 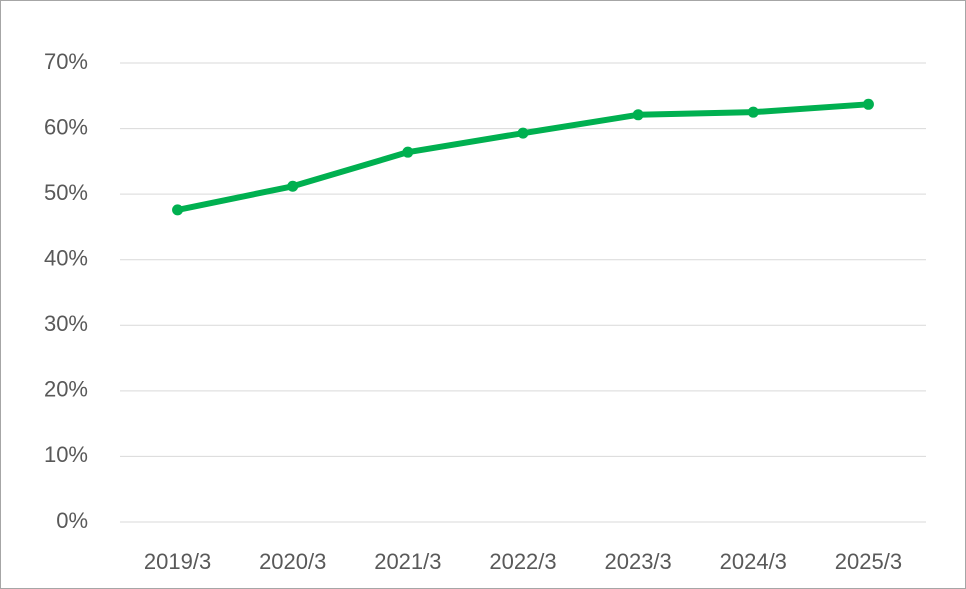 What do you see at coordinates (292, 561) in the screenshot?
I see `x-tick-label: 2020/3` at bounding box center [292, 561].